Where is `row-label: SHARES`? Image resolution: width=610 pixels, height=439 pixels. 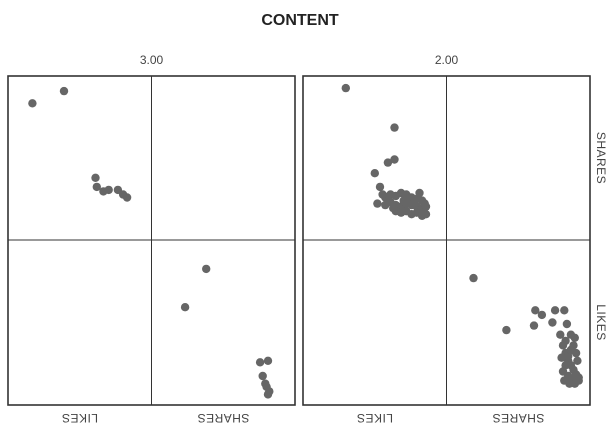 row-label: SHARES is located at coordinates (601, 158).